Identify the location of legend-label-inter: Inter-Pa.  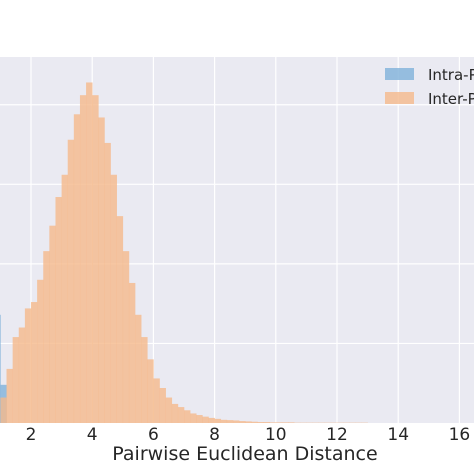
(451, 99).